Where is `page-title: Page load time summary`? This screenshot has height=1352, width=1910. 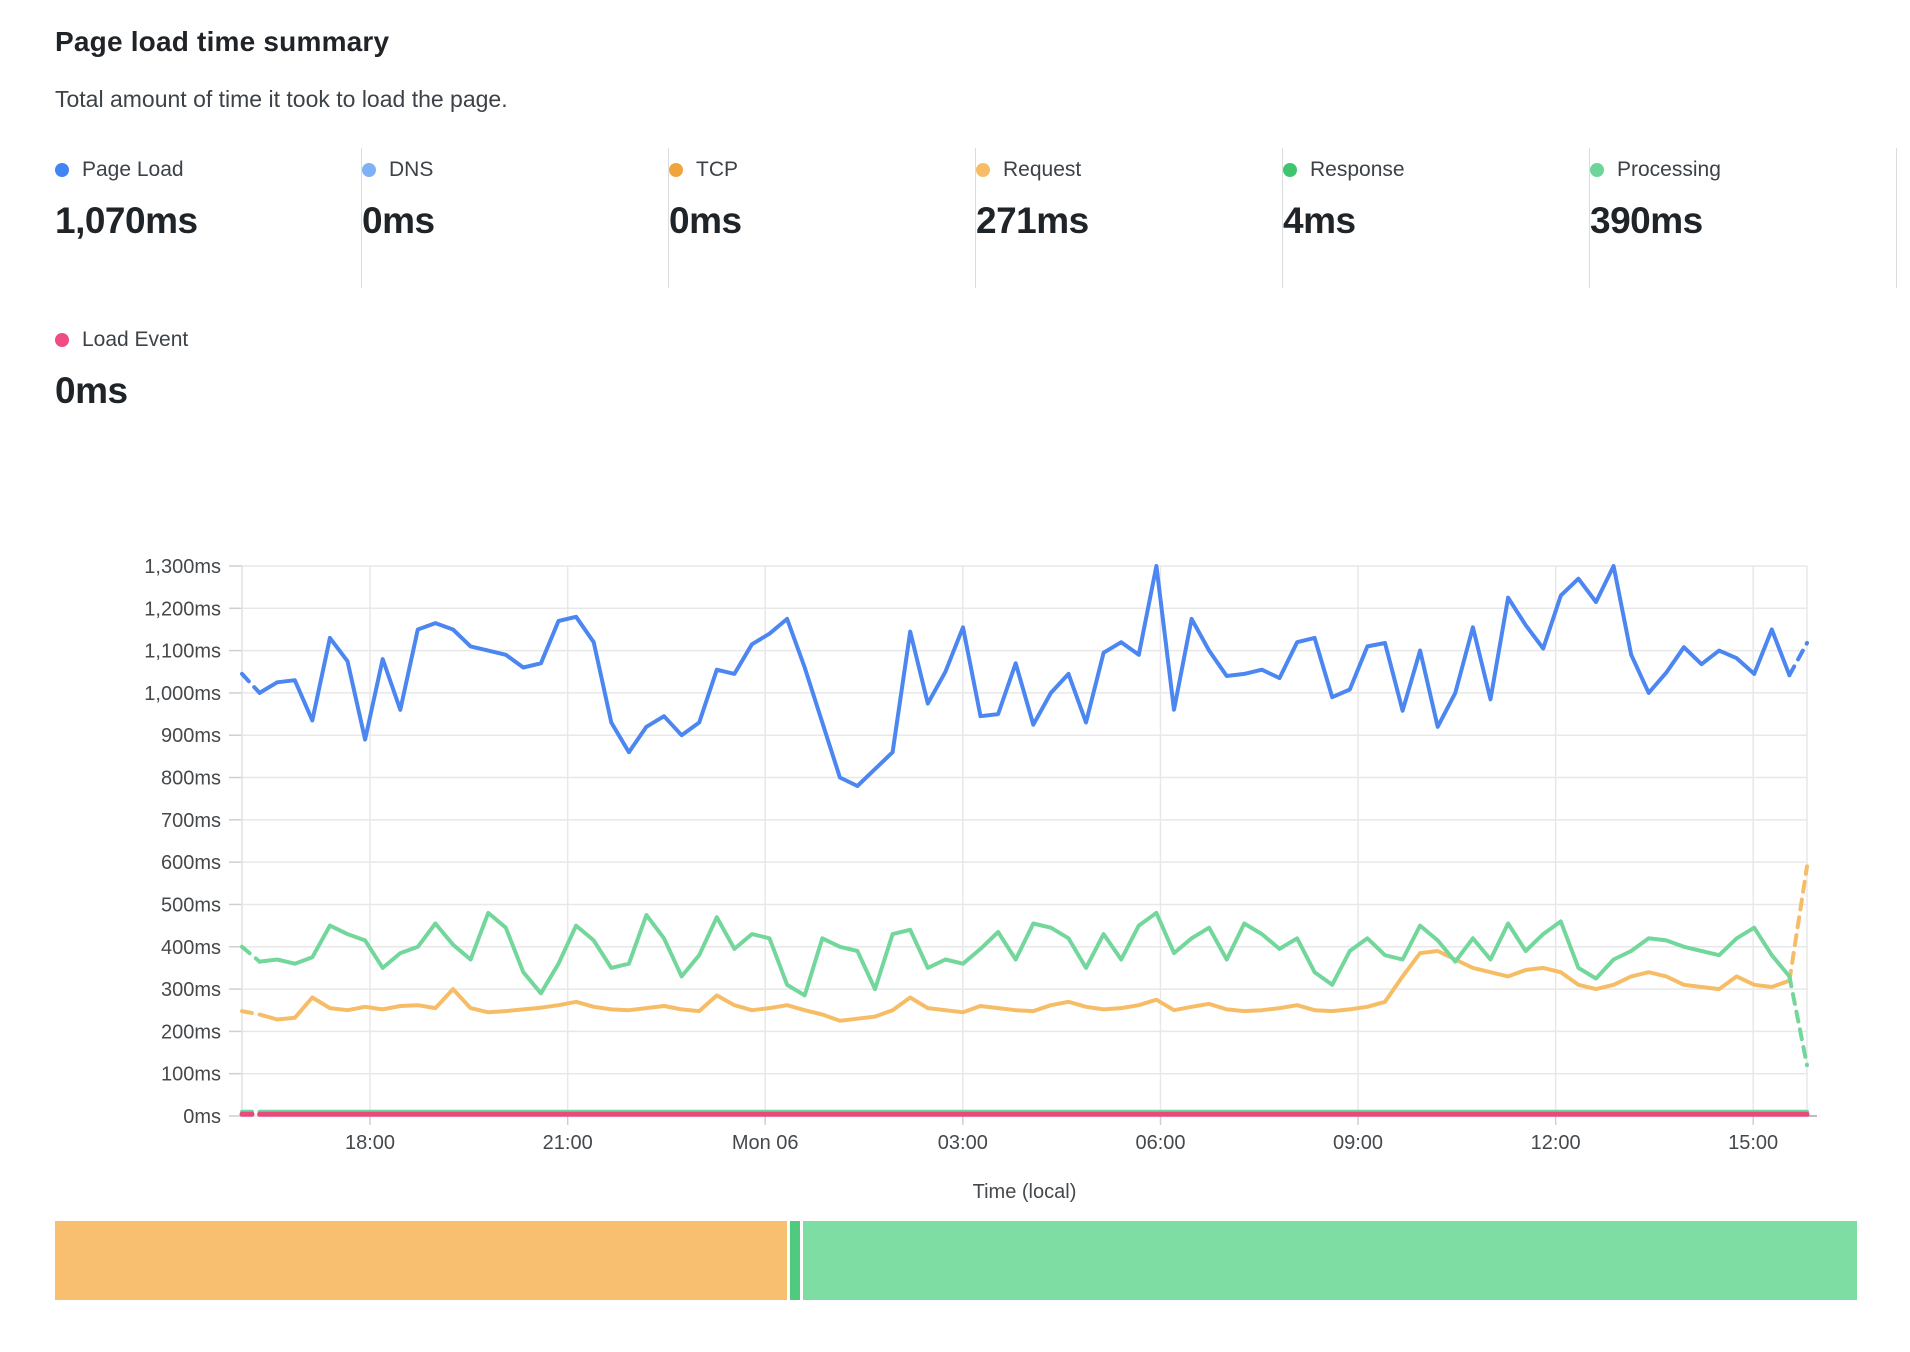 page-title: Page load time summary is located at coordinates (222, 41).